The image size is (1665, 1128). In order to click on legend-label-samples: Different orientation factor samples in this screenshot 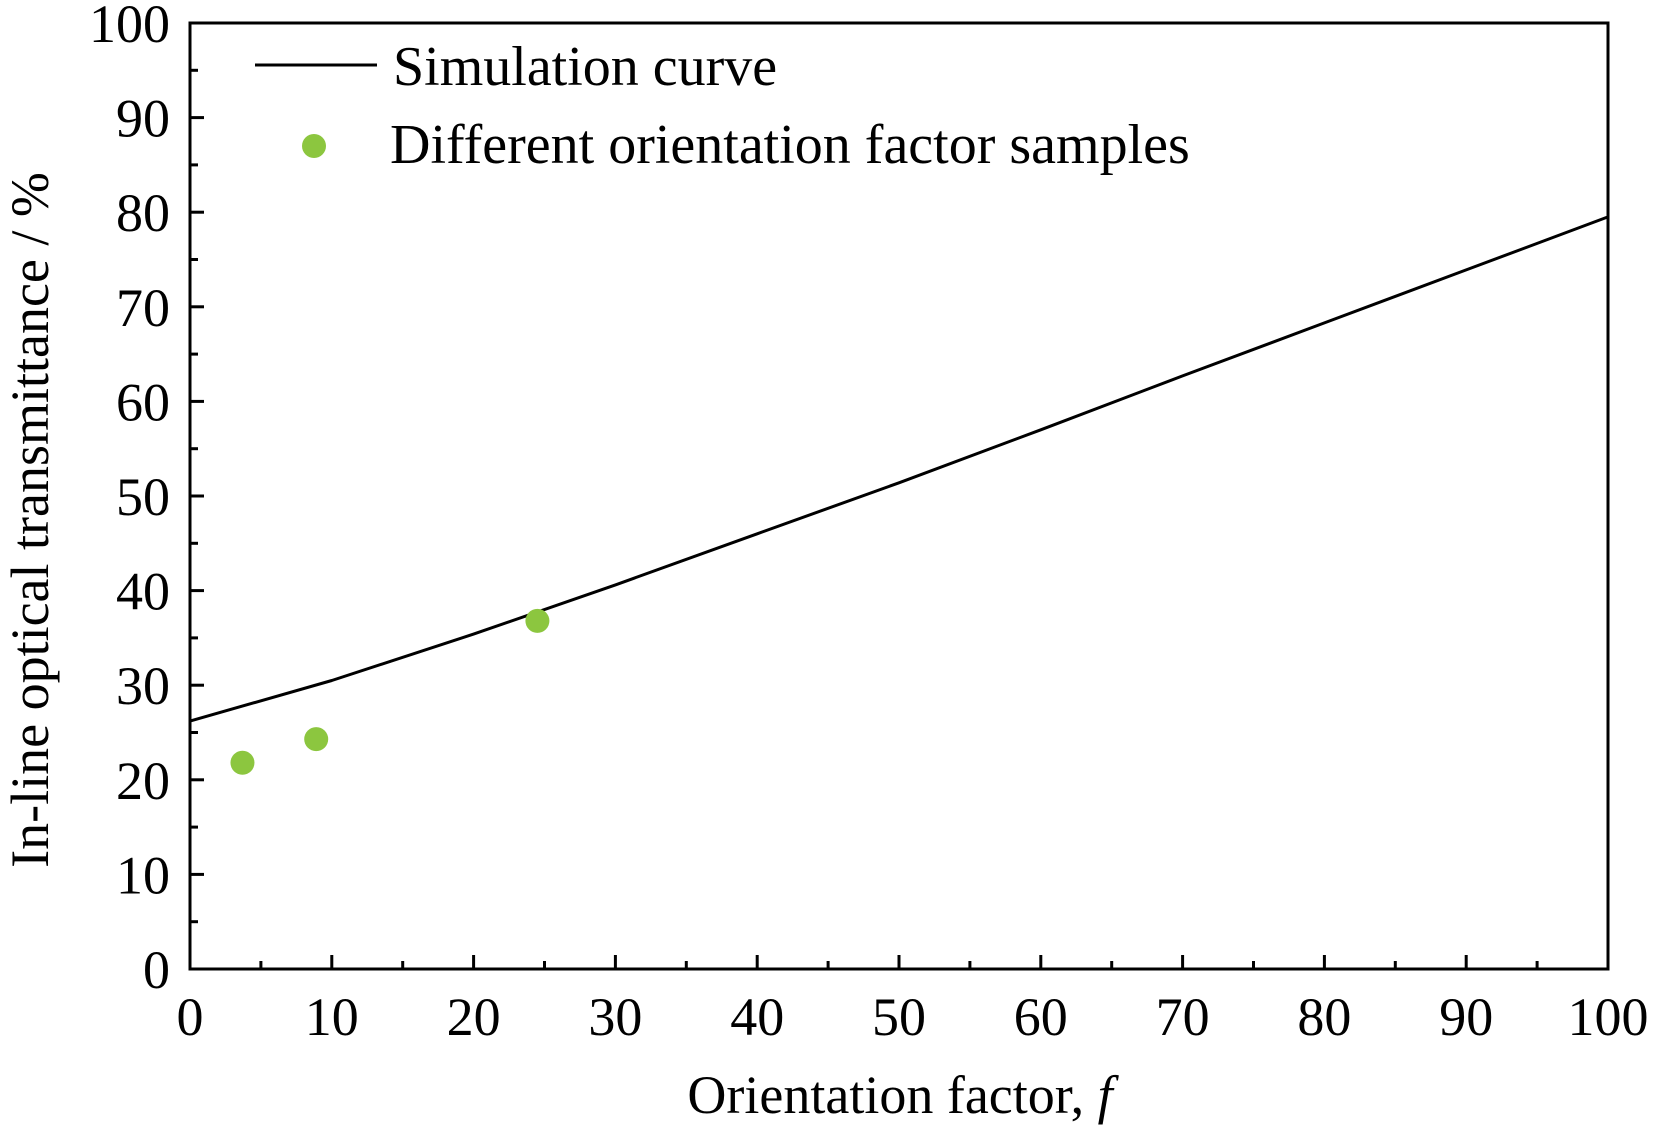, I will do `click(790, 145)`.